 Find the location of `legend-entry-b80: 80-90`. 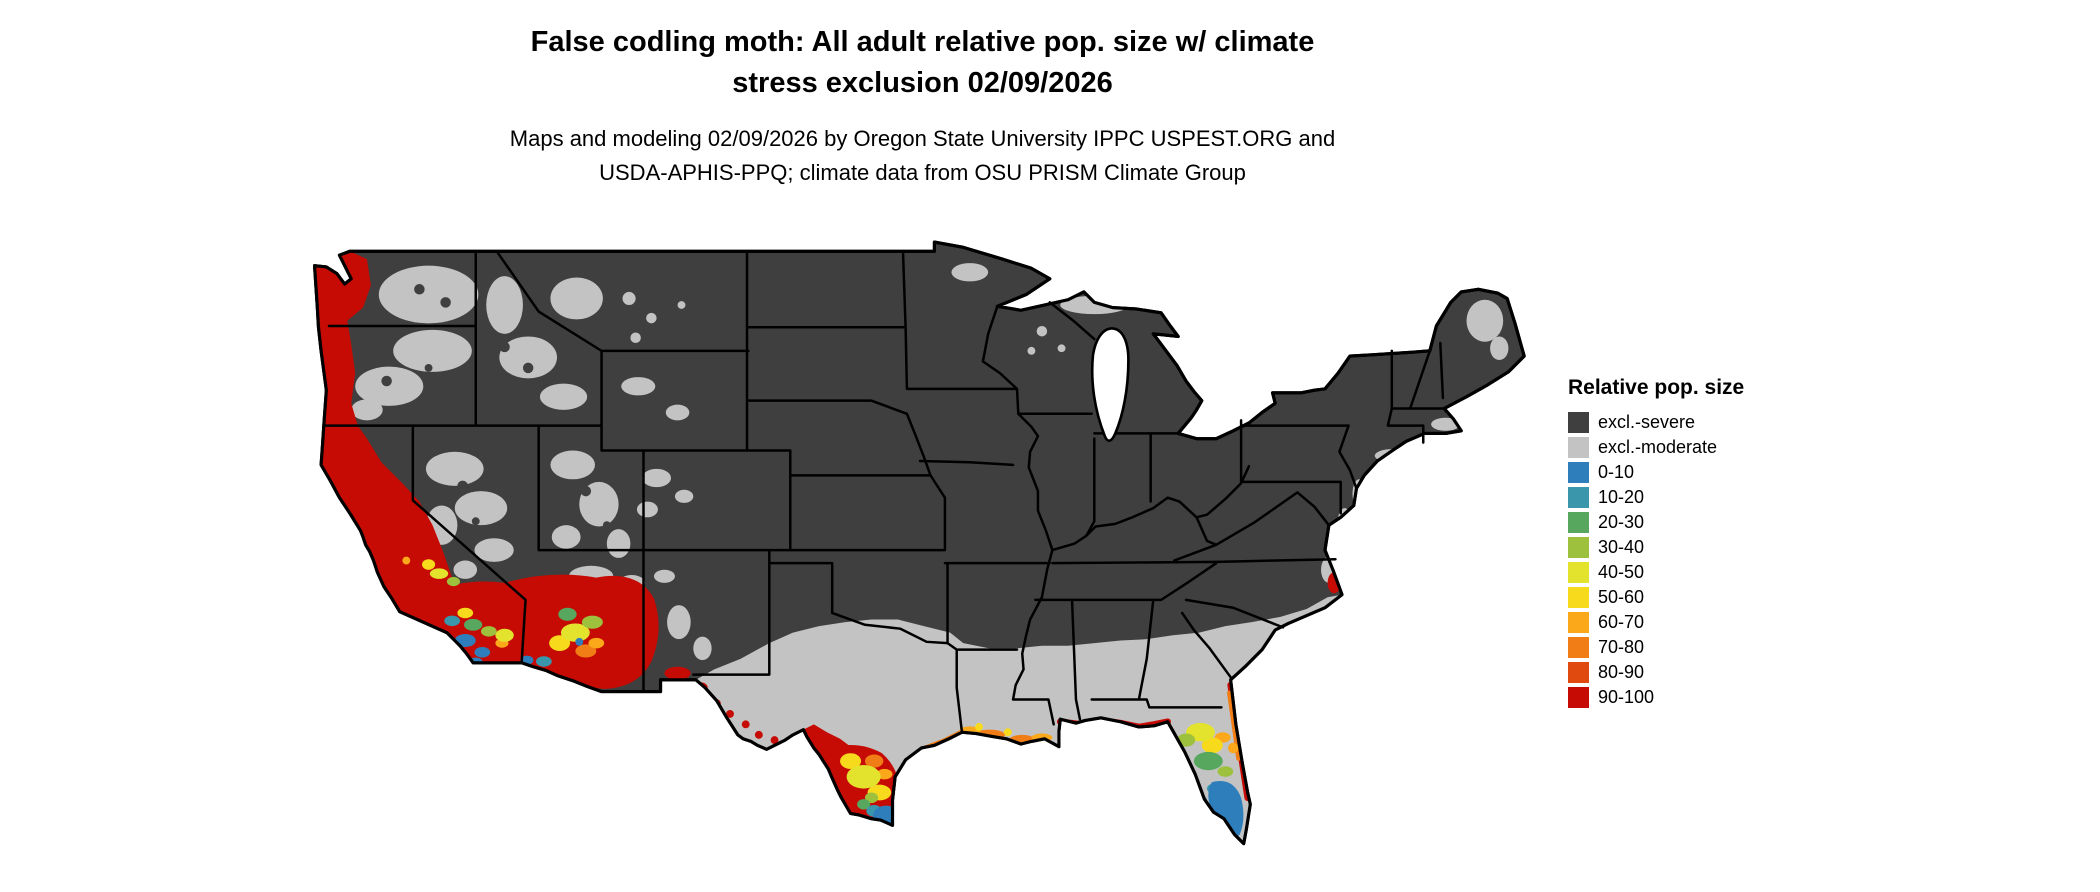

legend-entry-b80: 80-90 is located at coordinates (1656, 672).